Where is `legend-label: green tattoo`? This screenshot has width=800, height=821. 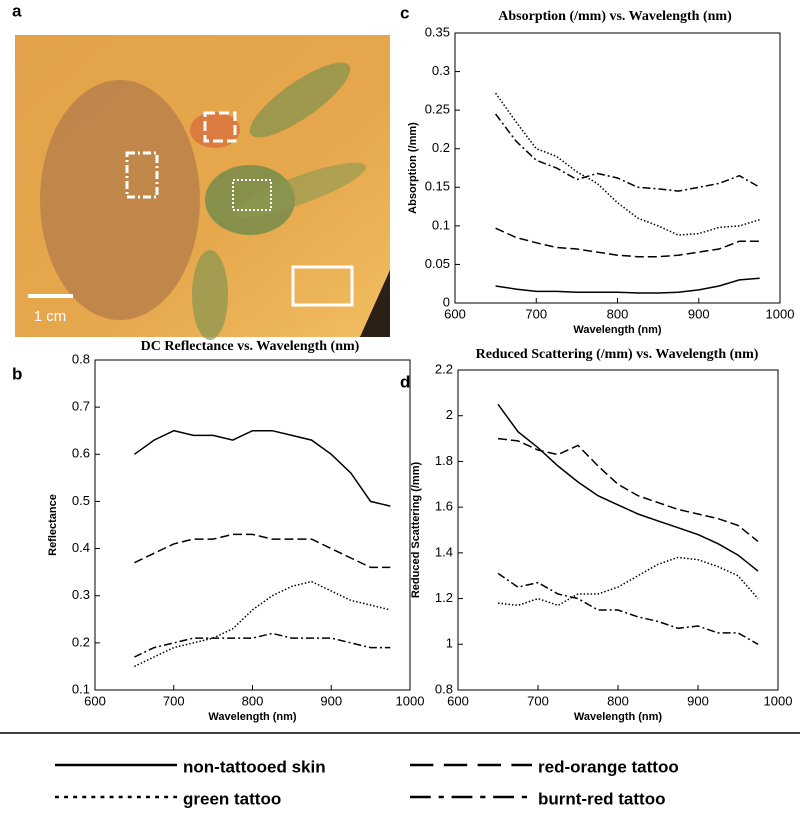
legend-label: green tattoo is located at coordinates (232, 798).